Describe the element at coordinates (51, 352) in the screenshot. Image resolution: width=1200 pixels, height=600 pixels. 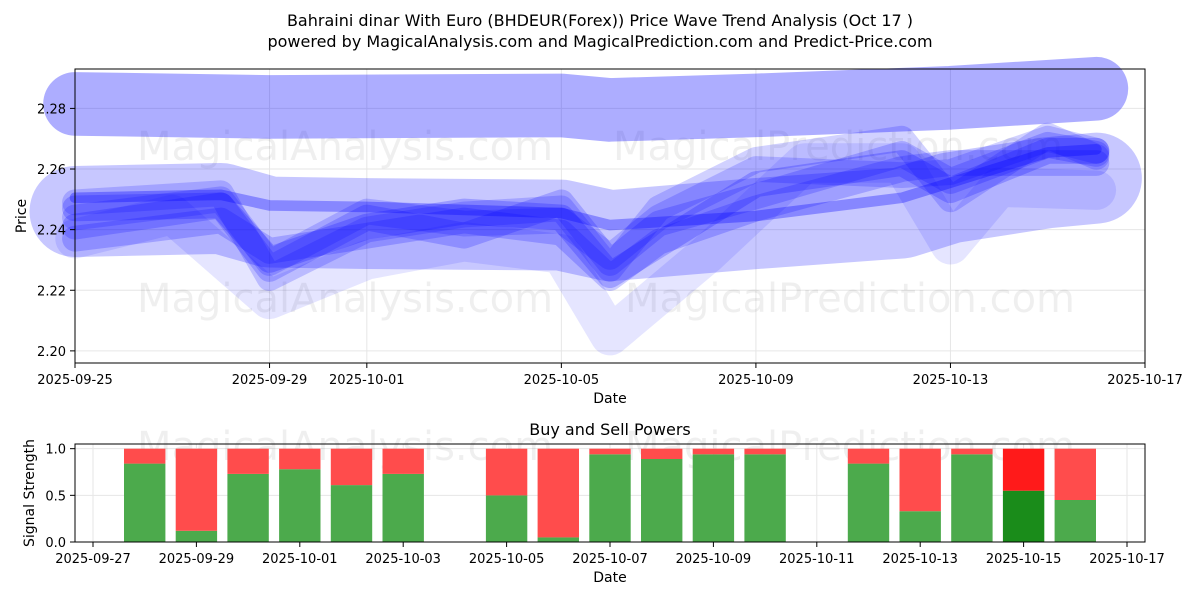
I see `price-y-tick-label: 2.20` at that location.